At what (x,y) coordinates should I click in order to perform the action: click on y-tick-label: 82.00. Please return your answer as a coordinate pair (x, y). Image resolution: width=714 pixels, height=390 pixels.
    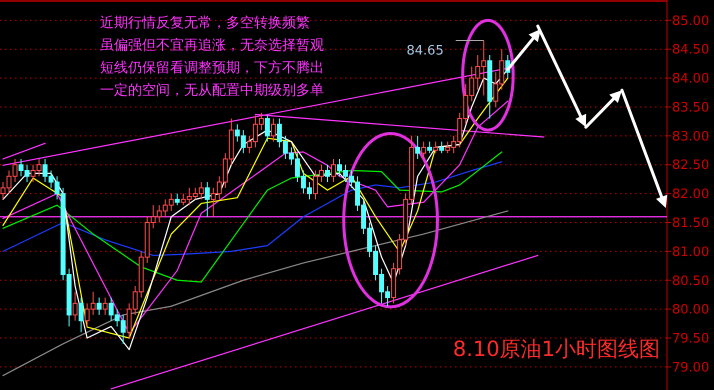
    Looking at the image, I should click on (691, 194).